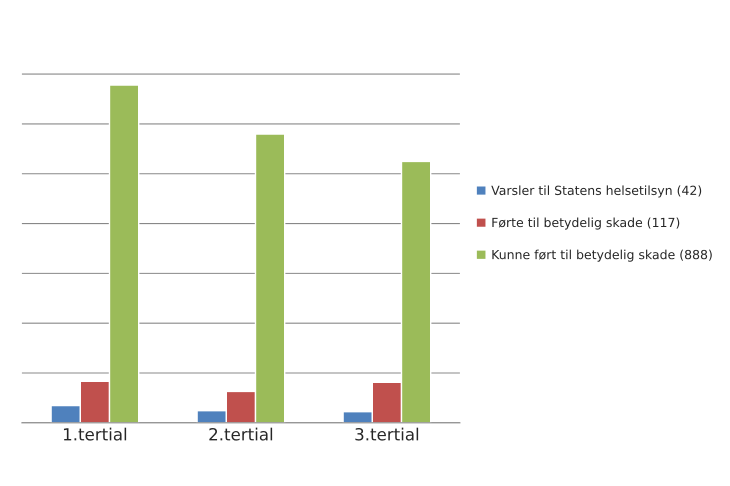 This screenshot has width=730, height=486. What do you see at coordinates (596, 191) in the screenshot?
I see `legend-label: Varsler til Statens helsetilsyn (42)` at bounding box center [596, 191].